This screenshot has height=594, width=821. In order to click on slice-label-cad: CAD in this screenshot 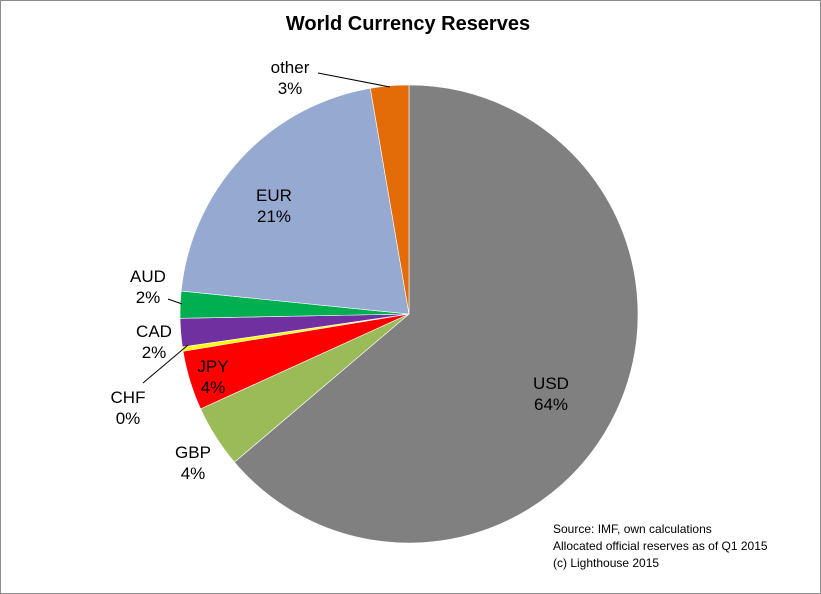, I will do `click(154, 331)`.